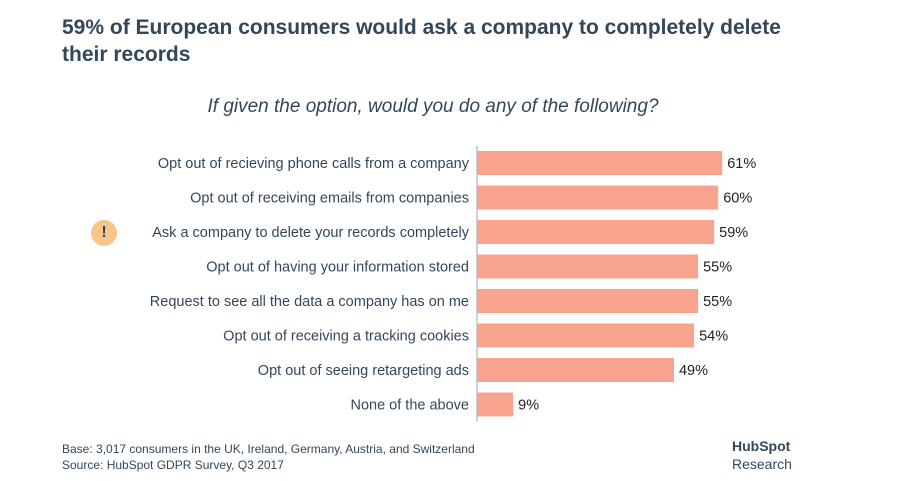 Image resolution: width=900 pixels, height=481 pixels. What do you see at coordinates (363, 371) in the screenshot?
I see `category-label: Opt out of seeing retargeting ads` at bounding box center [363, 371].